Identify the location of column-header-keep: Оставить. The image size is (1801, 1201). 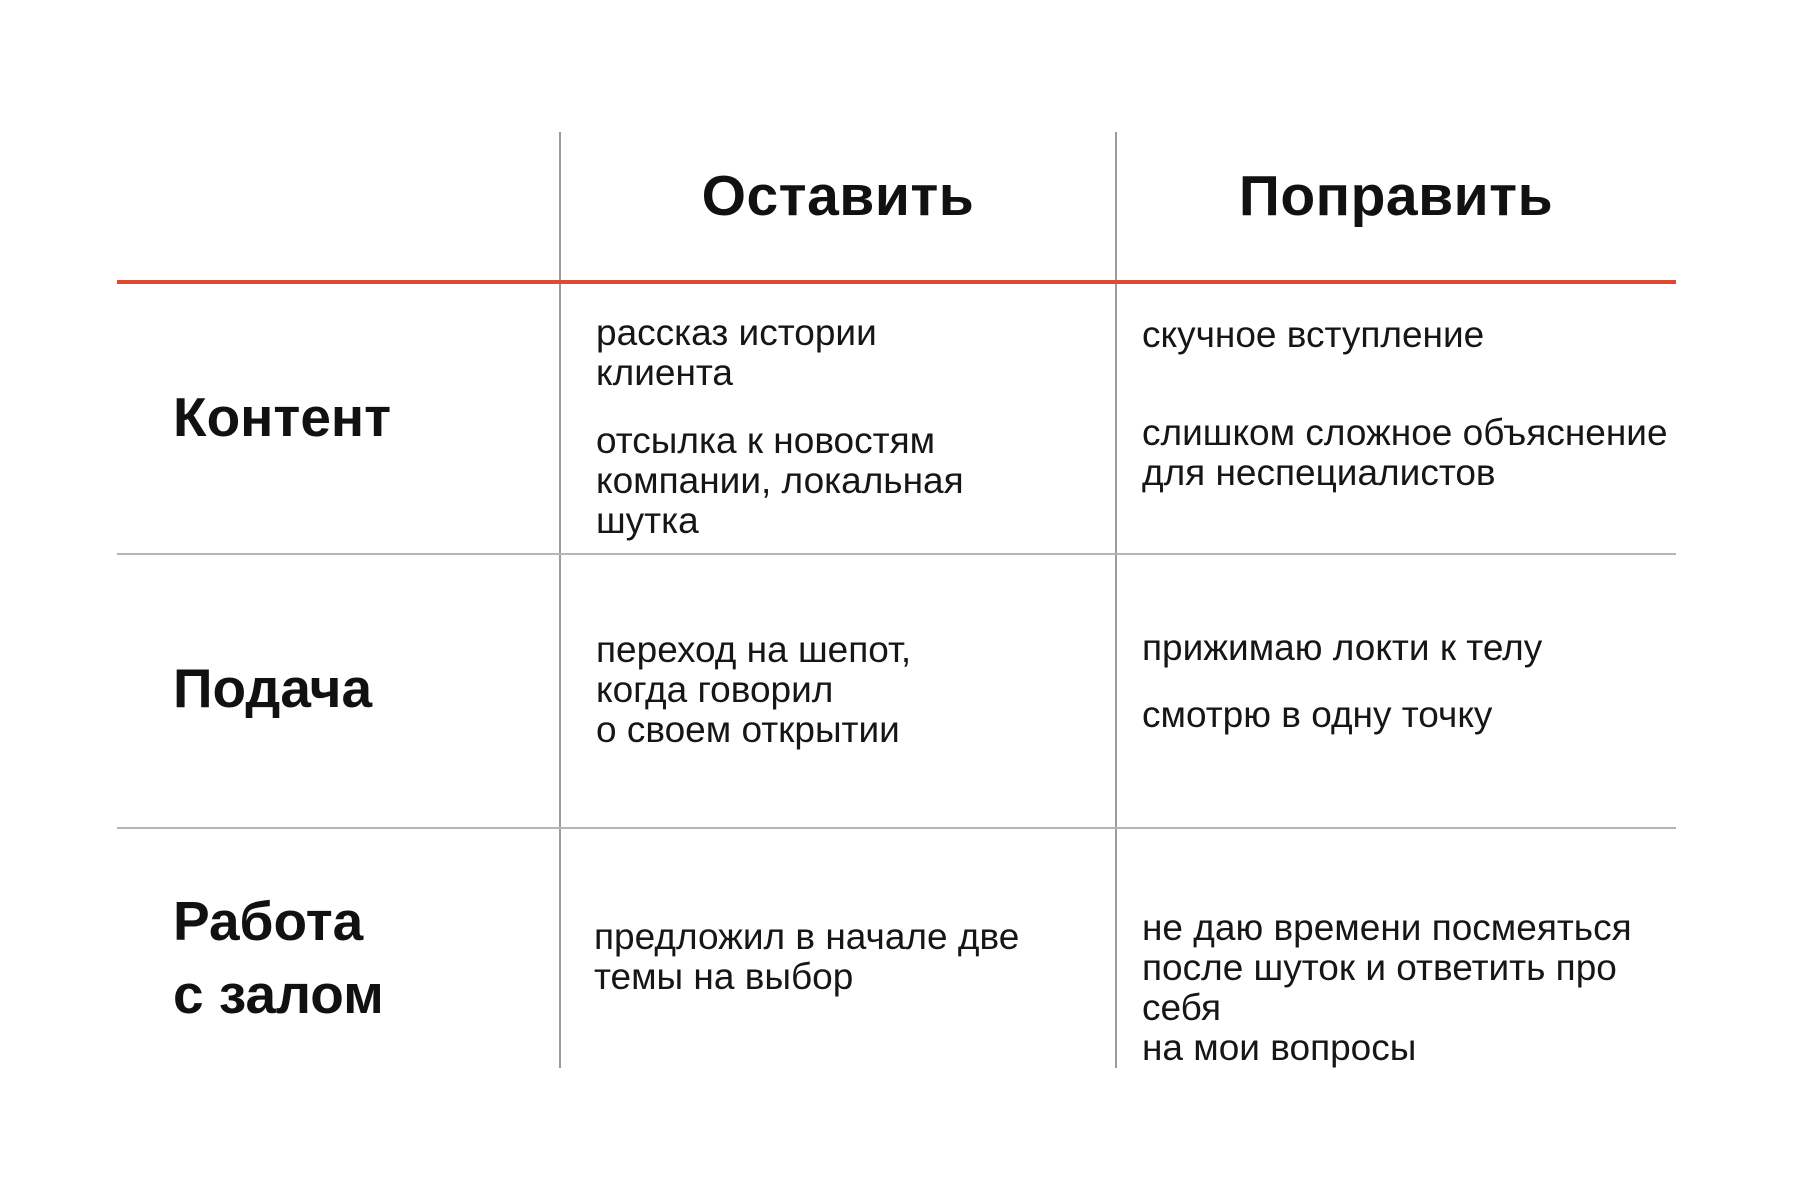
(838, 196).